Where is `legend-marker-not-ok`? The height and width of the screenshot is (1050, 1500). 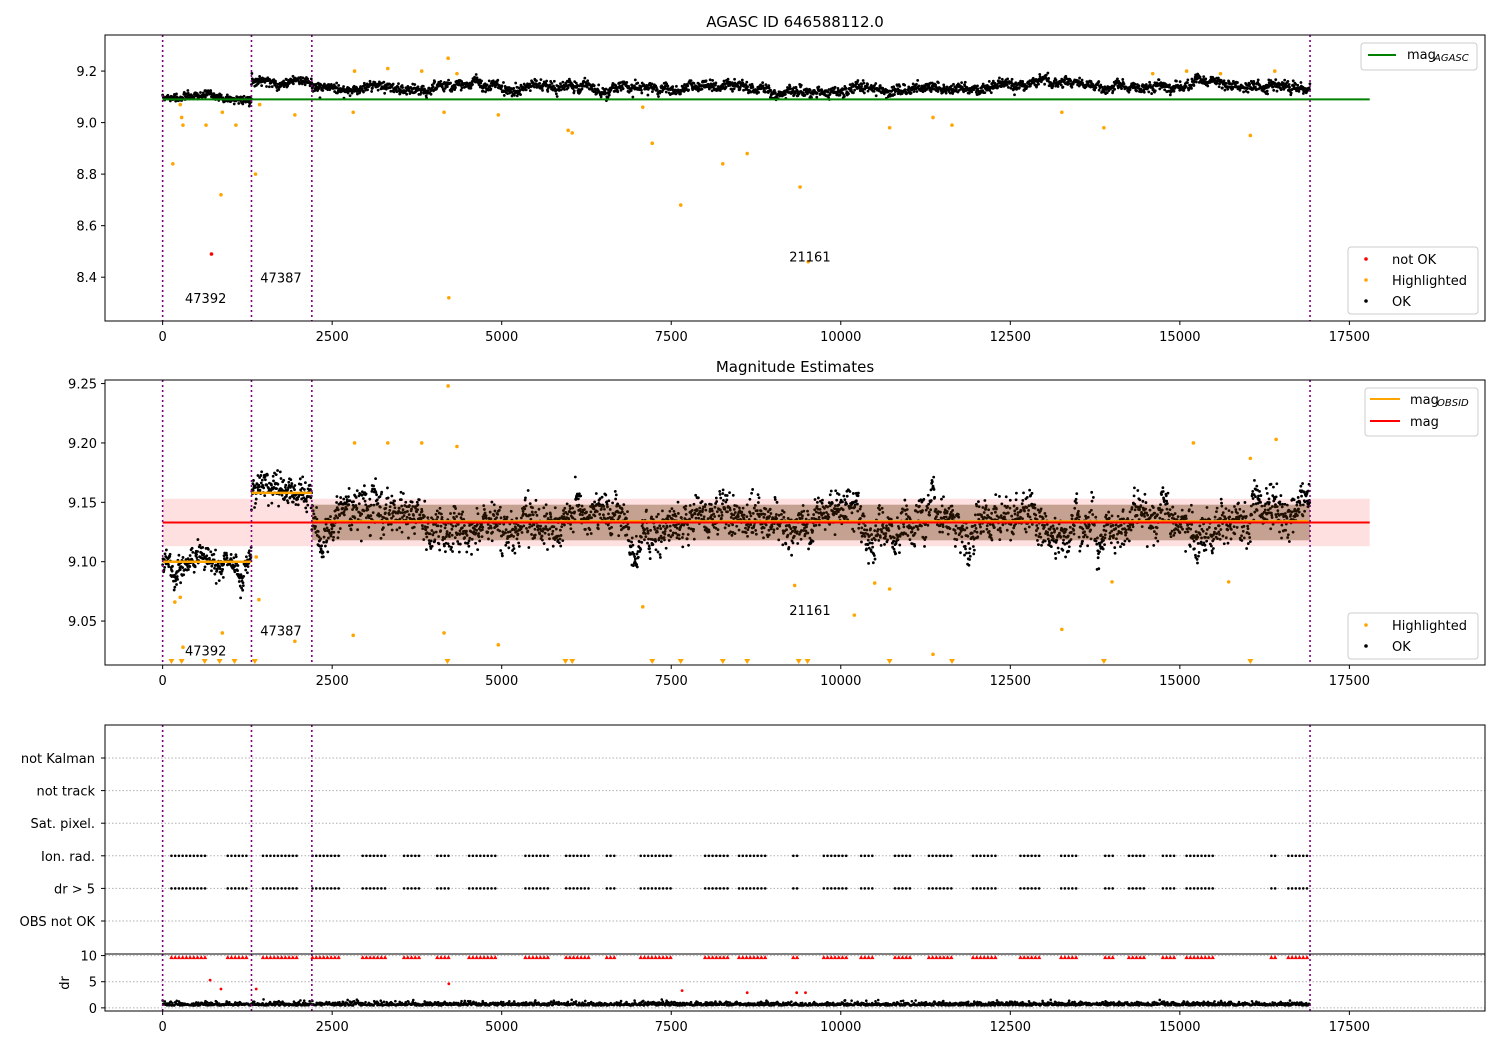
legend-marker-not-ok is located at coordinates (1366, 259).